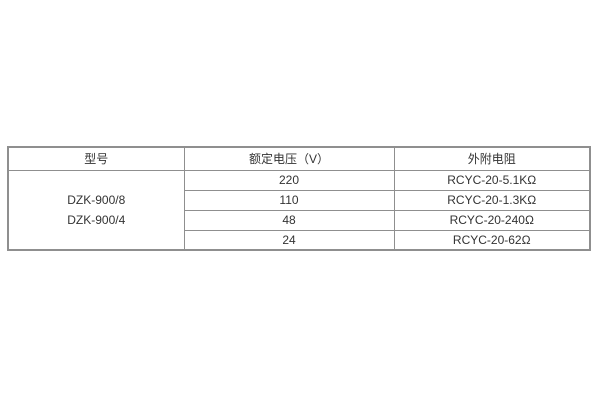  Describe the element at coordinates (289, 180) in the screenshot. I see `voltage-cell: 220` at that location.